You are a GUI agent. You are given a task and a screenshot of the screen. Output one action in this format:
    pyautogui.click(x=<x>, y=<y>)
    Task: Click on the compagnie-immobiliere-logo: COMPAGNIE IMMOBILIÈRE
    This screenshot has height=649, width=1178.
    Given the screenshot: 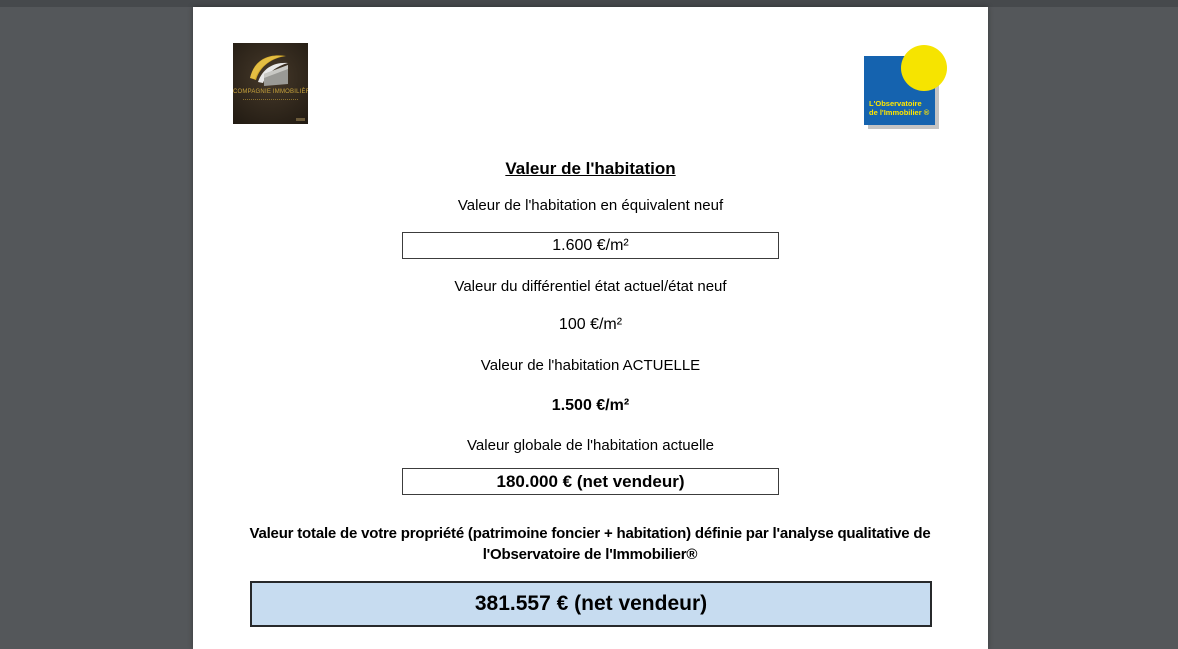 What is the action you would take?
    pyautogui.click(x=270, y=83)
    